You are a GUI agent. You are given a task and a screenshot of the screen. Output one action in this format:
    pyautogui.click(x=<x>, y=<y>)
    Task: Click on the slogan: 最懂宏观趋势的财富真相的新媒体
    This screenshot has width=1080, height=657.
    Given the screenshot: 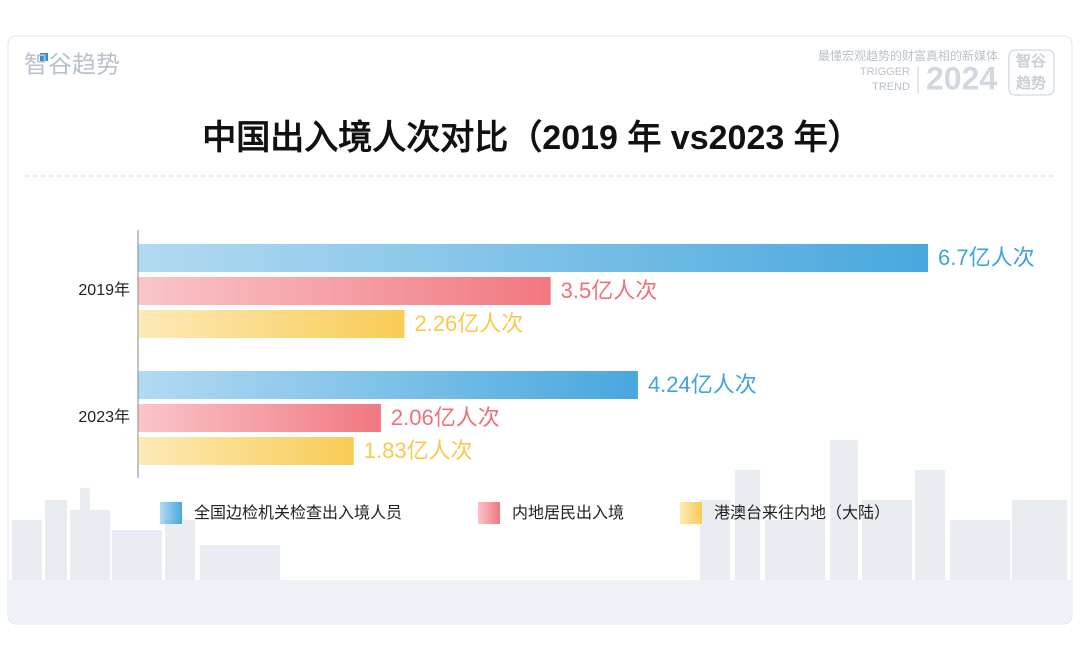 What is the action you would take?
    pyautogui.click(x=908, y=55)
    